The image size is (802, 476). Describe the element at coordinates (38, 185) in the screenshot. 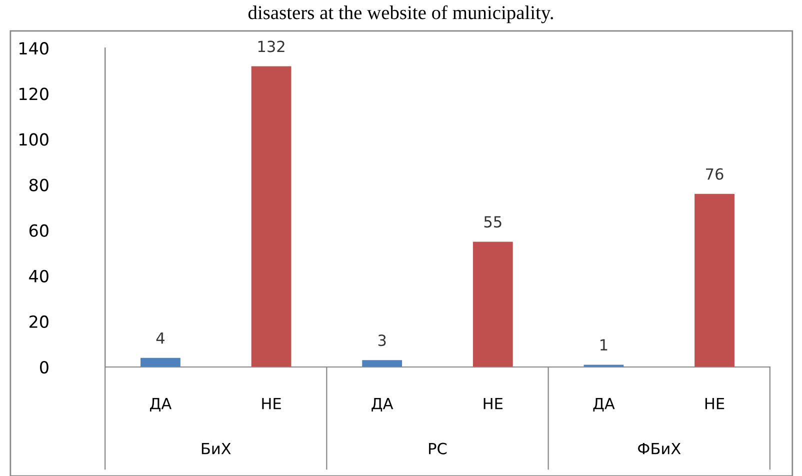

I see `y-tick-label: 80` at that location.